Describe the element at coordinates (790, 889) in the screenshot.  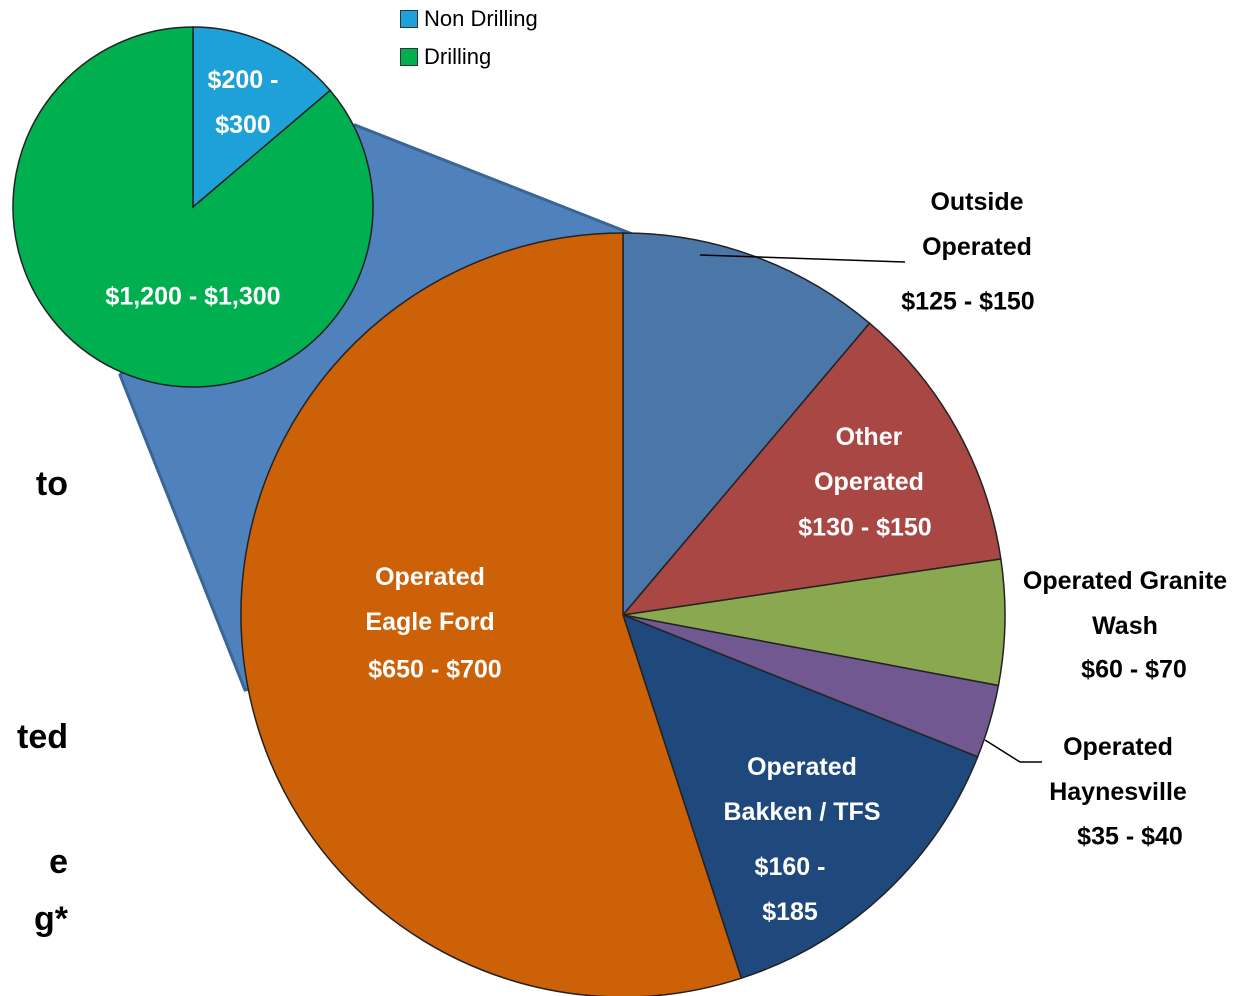
I see `slice-value-label: $160 - $185` at that location.